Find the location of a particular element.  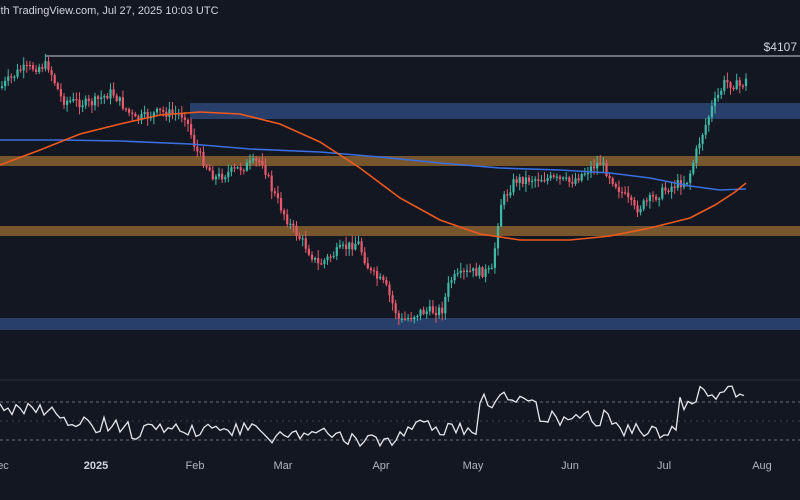

resistance-zone-upper is located at coordinates (495, 111).